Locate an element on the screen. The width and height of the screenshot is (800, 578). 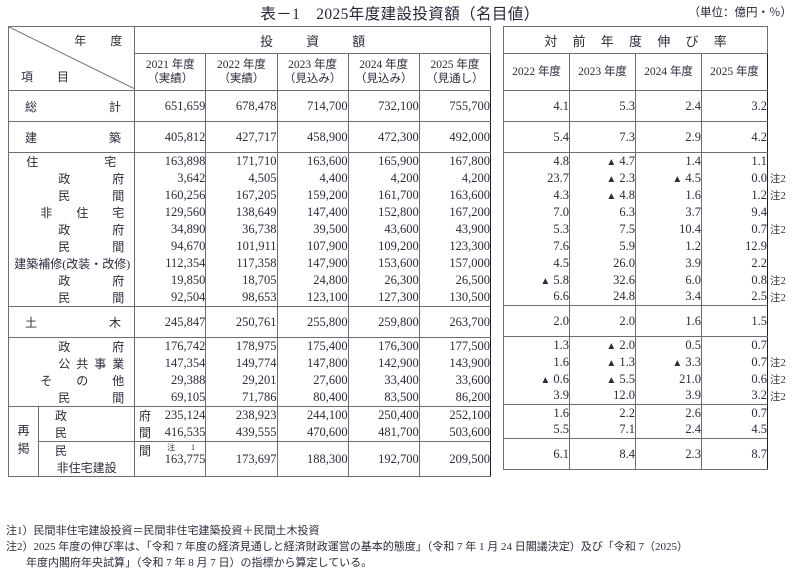
growth-cell: 32.6 is located at coordinates (602, 280).